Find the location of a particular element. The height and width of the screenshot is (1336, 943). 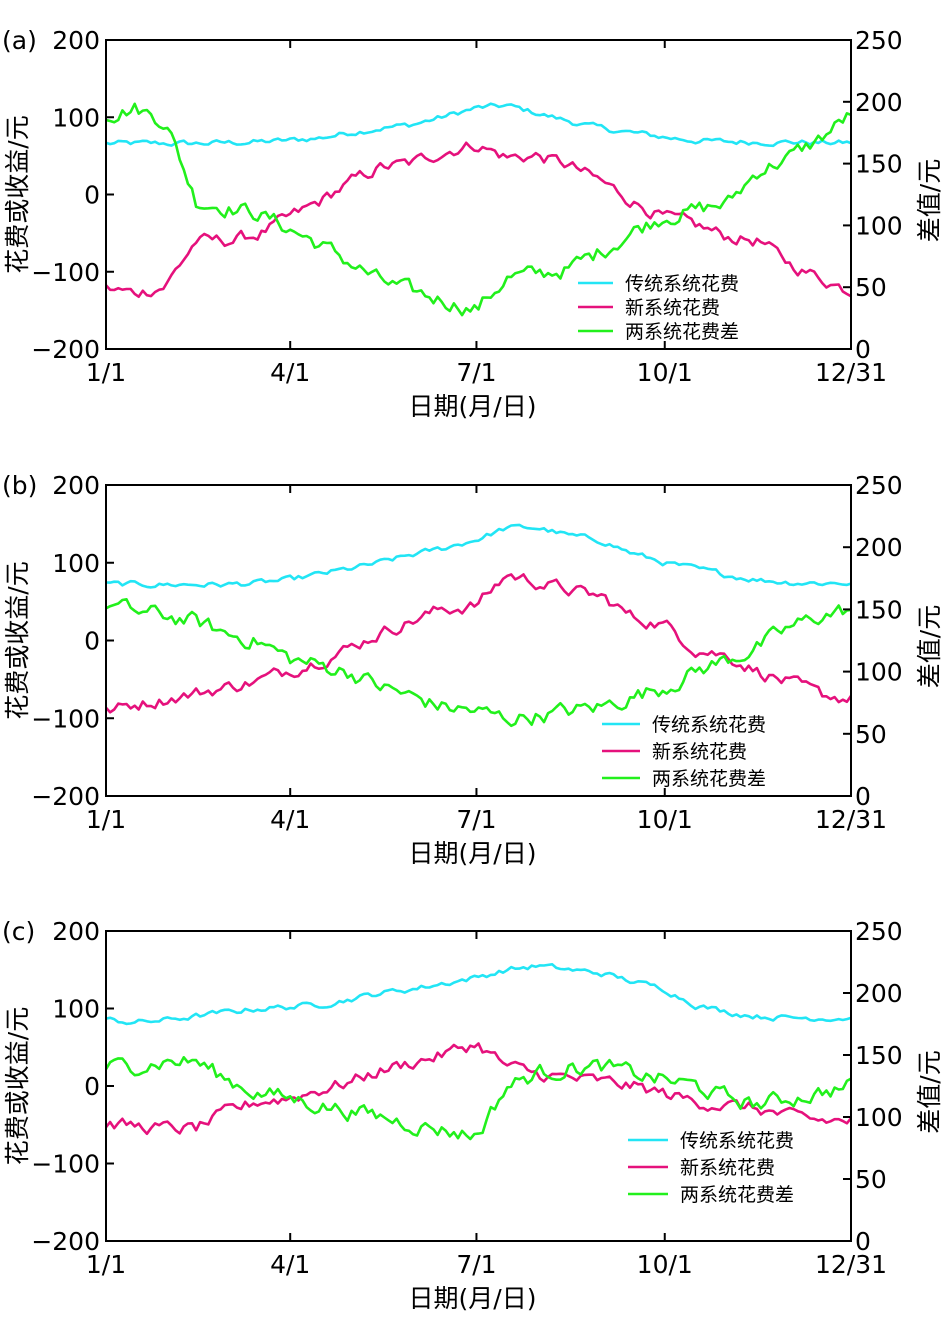

panel-label: (c) is located at coordinates (18, 931).